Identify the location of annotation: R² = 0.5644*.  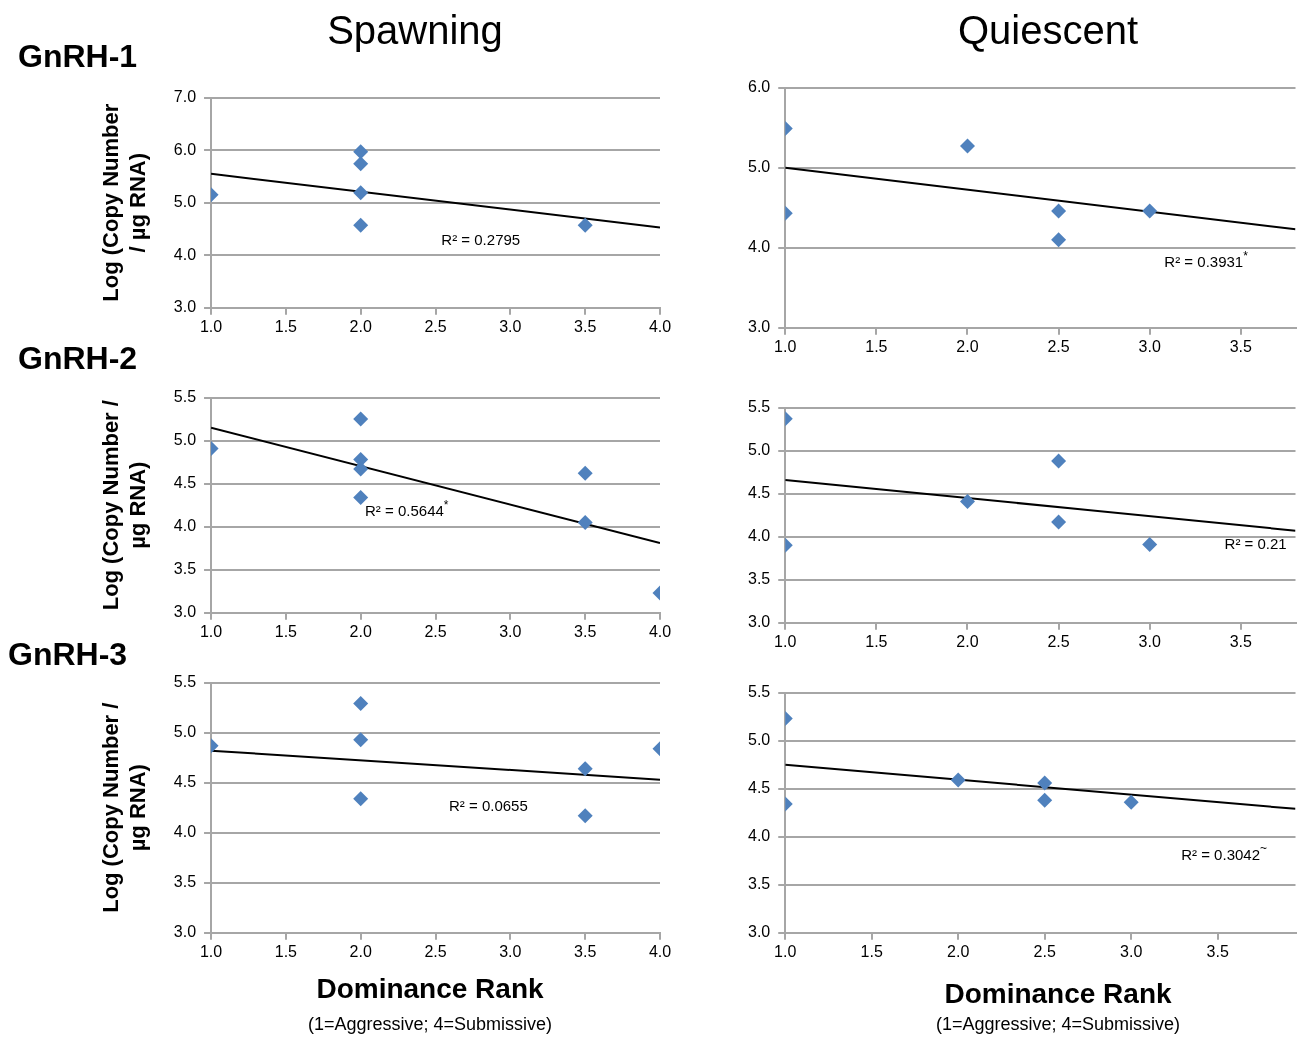
(407, 508).